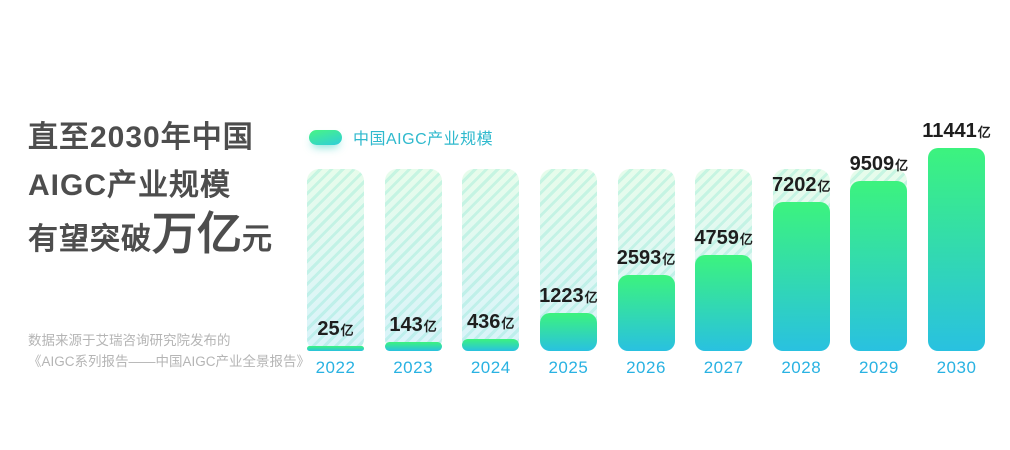 The image size is (1010, 450). What do you see at coordinates (878, 367) in the screenshot?
I see `x-axis-label: 2029` at bounding box center [878, 367].